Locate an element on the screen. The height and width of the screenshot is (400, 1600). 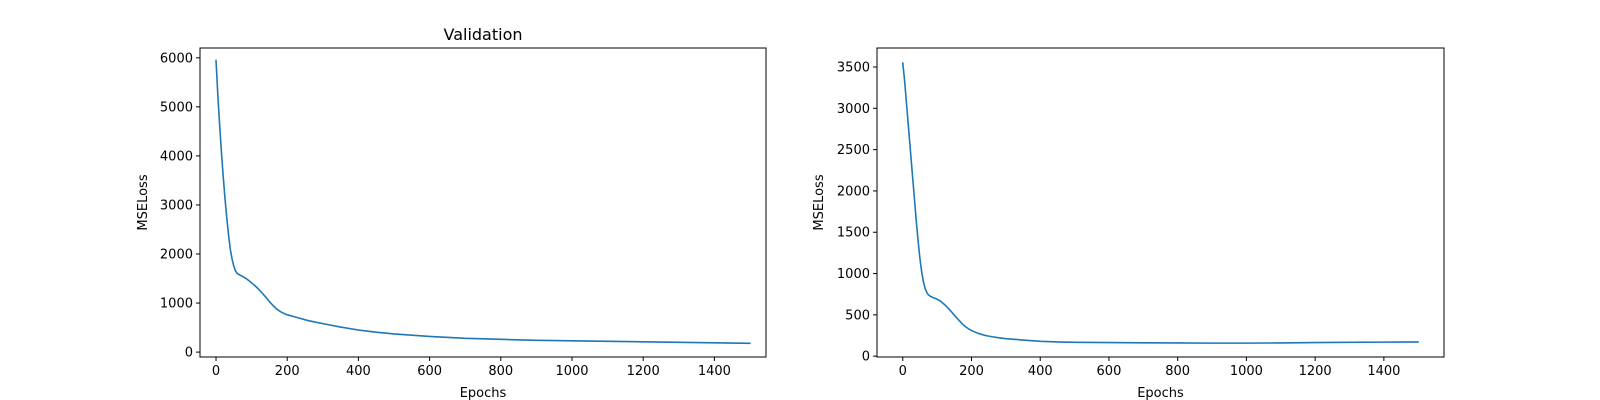
chart-right-x-tick-label: 1200 is located at coordinates (1315, 371).